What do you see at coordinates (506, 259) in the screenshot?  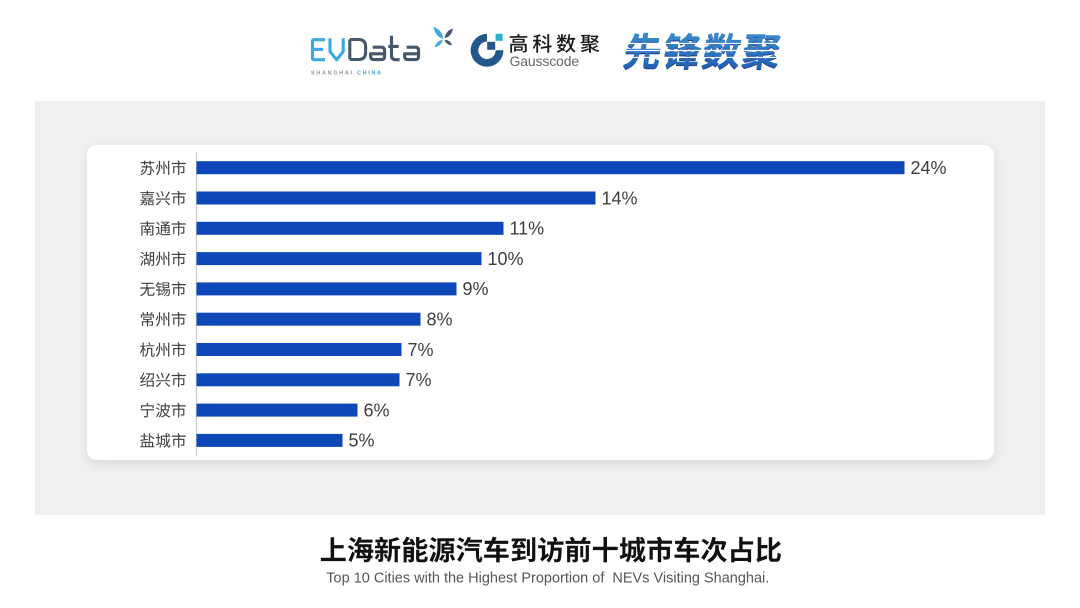 I see `svg-text: 10%` at bounding box center [506, 259].